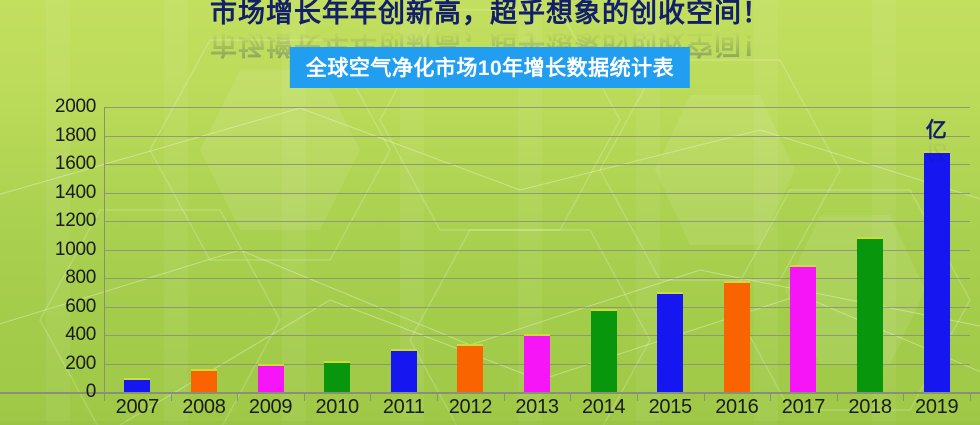 The width and height of the screenshot is (980, 425). Describe the element at coordinates (80, 363) in the screenshot. I see `y-axis-label: 200` at that location.